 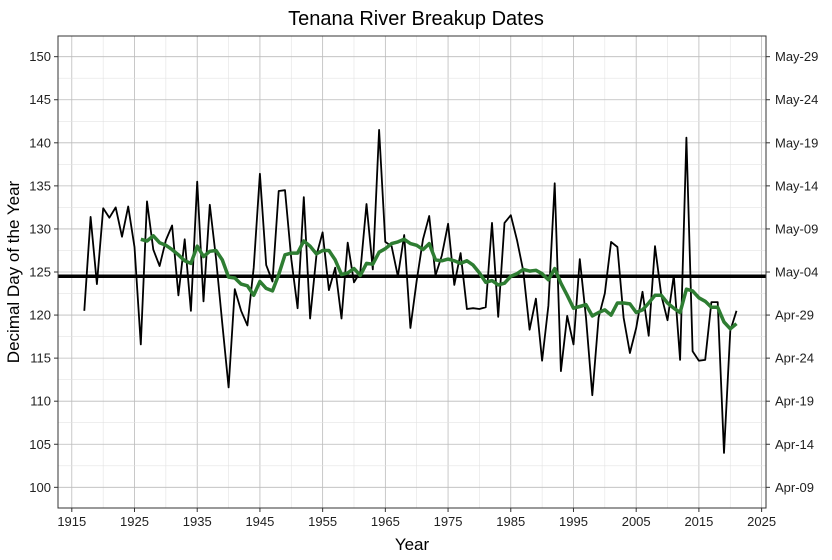 What do you see at coordinates (40, 358) in the screenshot?
I see `y-tick-label: 115` at bounding box center [40, 358].